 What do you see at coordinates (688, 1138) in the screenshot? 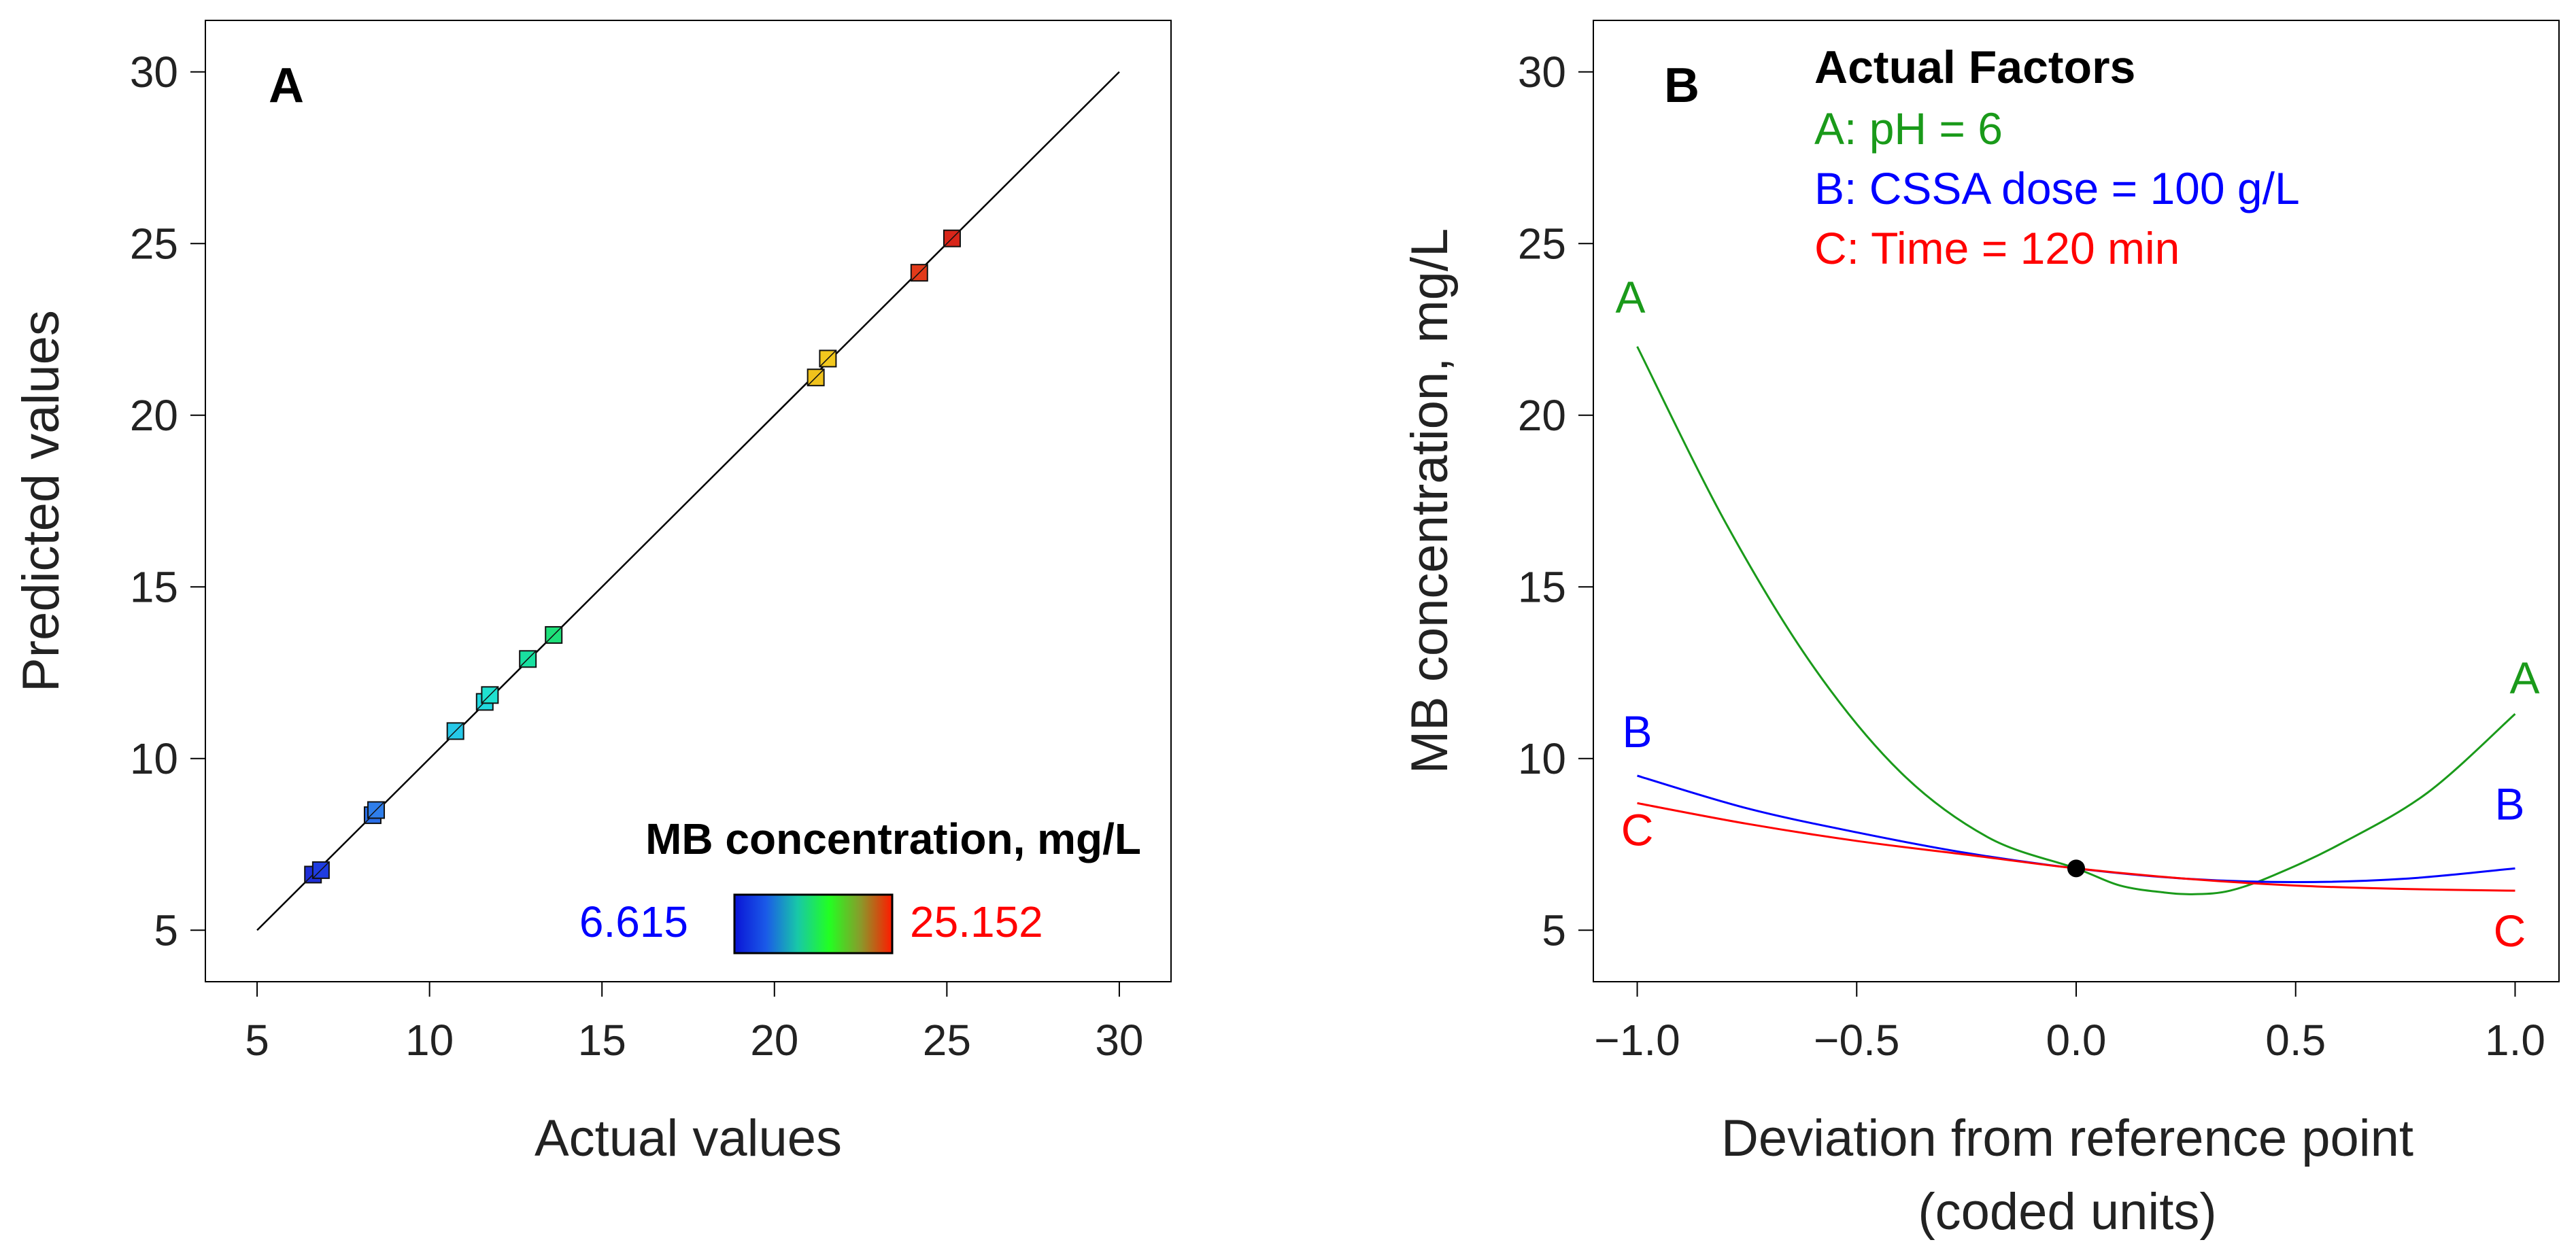
I see `panel-a-x-label: Actual values` at bounding box center [688, 1138].